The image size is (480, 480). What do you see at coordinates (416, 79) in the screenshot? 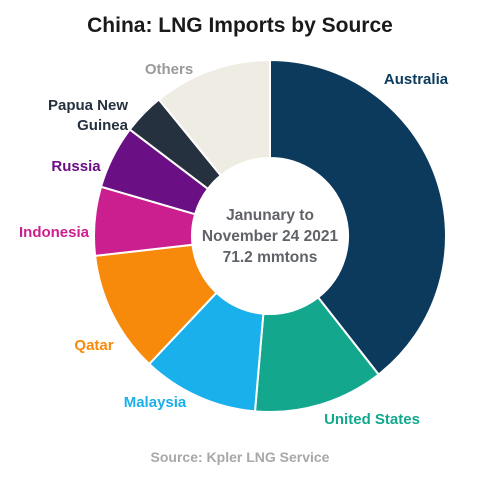
I see `slice-label-australia: Australia` at bounding box center [416, 79].